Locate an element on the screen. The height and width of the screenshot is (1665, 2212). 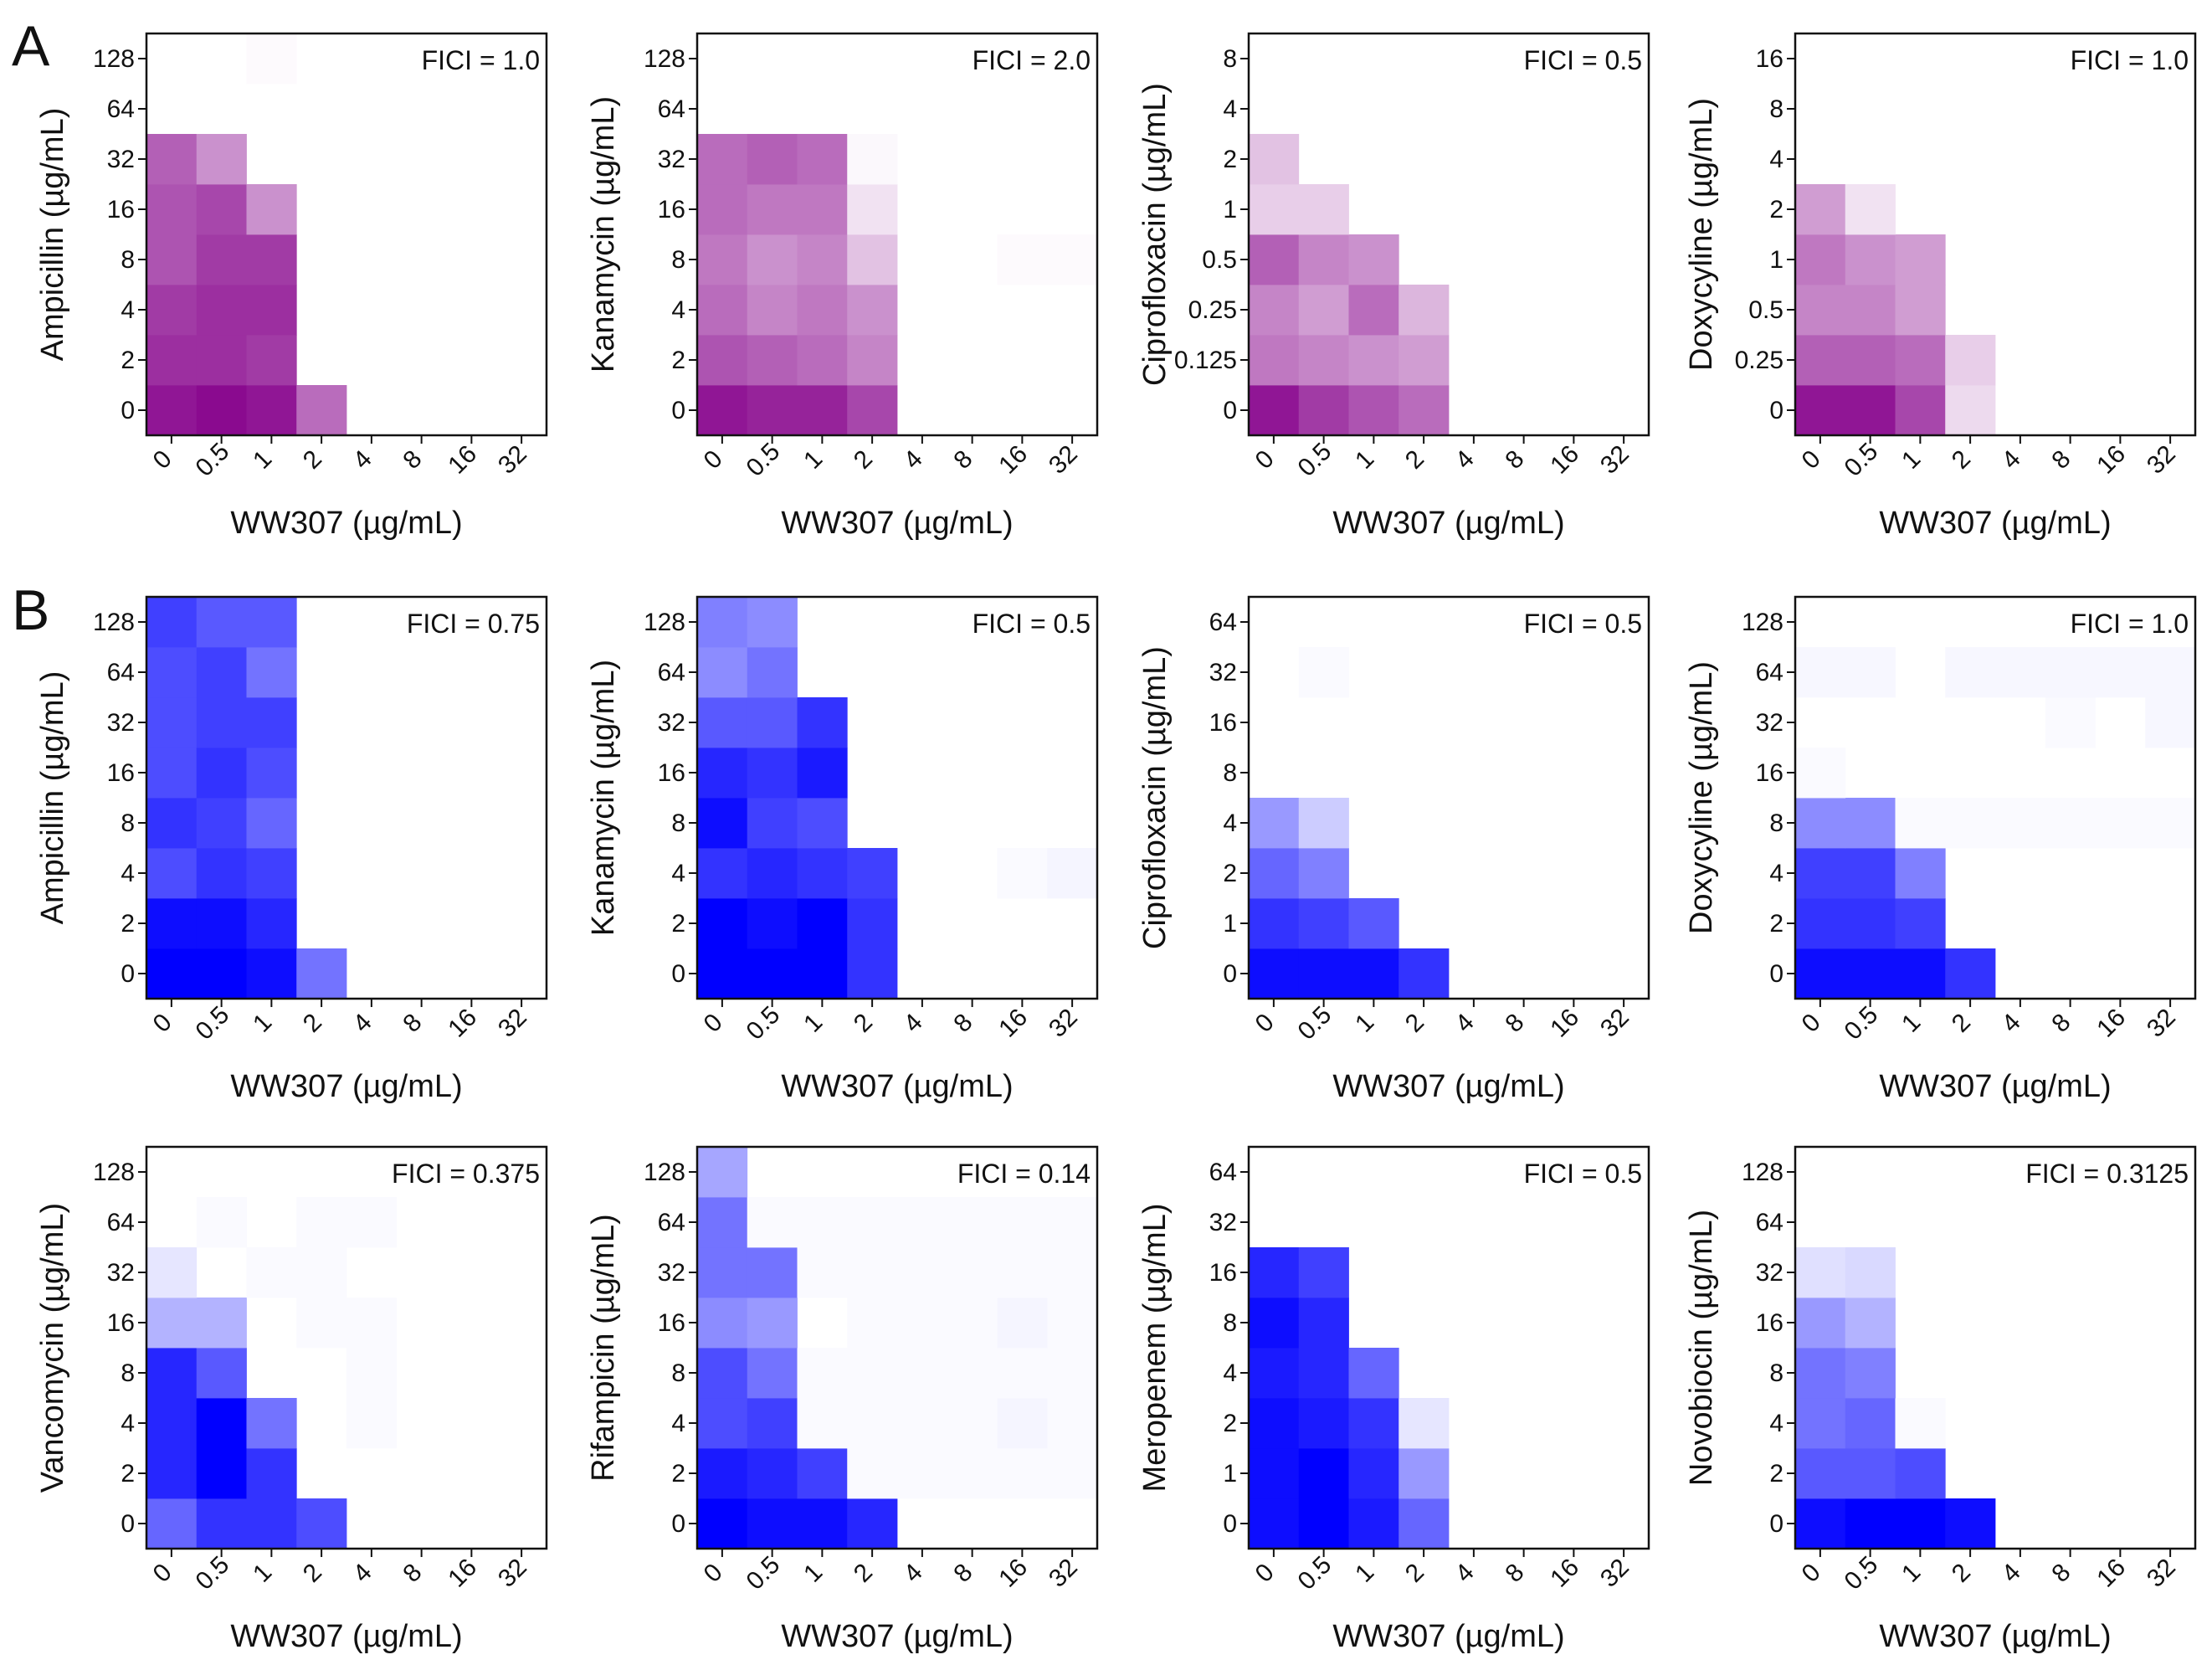
y-axis-title: Novobiocin (µg/mL) is located at coordinates (1701, 1348).